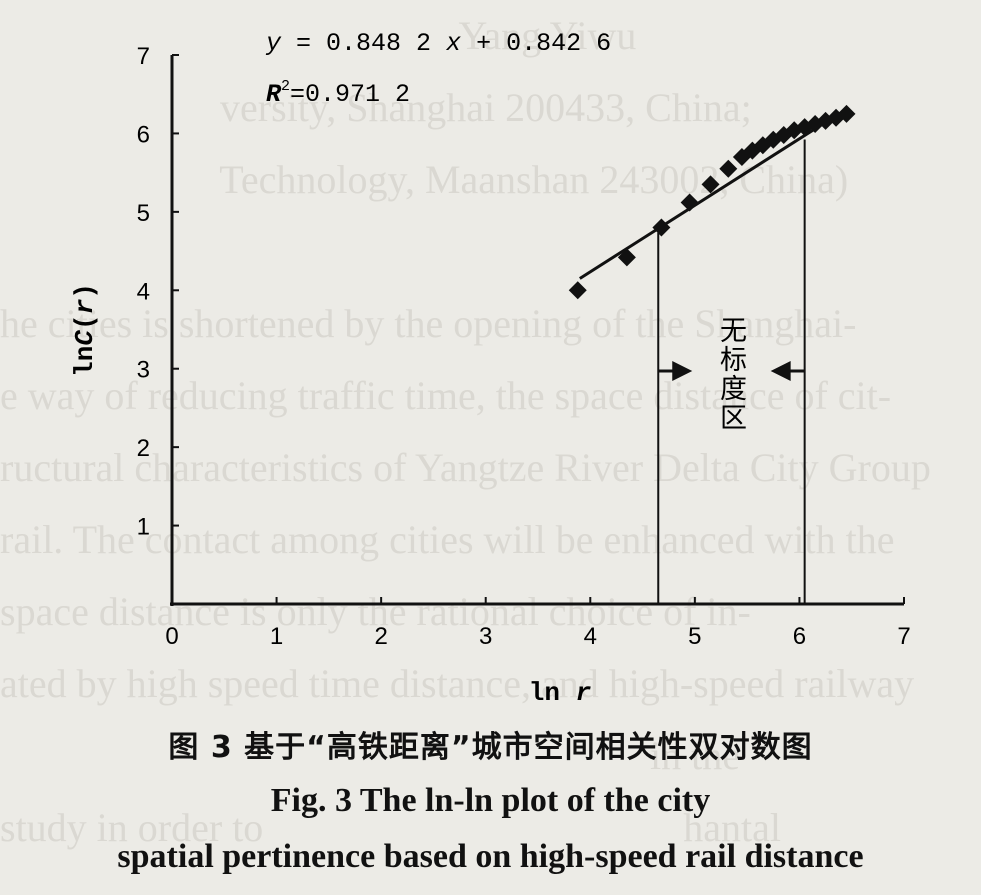  I want to click on zone-left-arrow-head, so click(682, 371).